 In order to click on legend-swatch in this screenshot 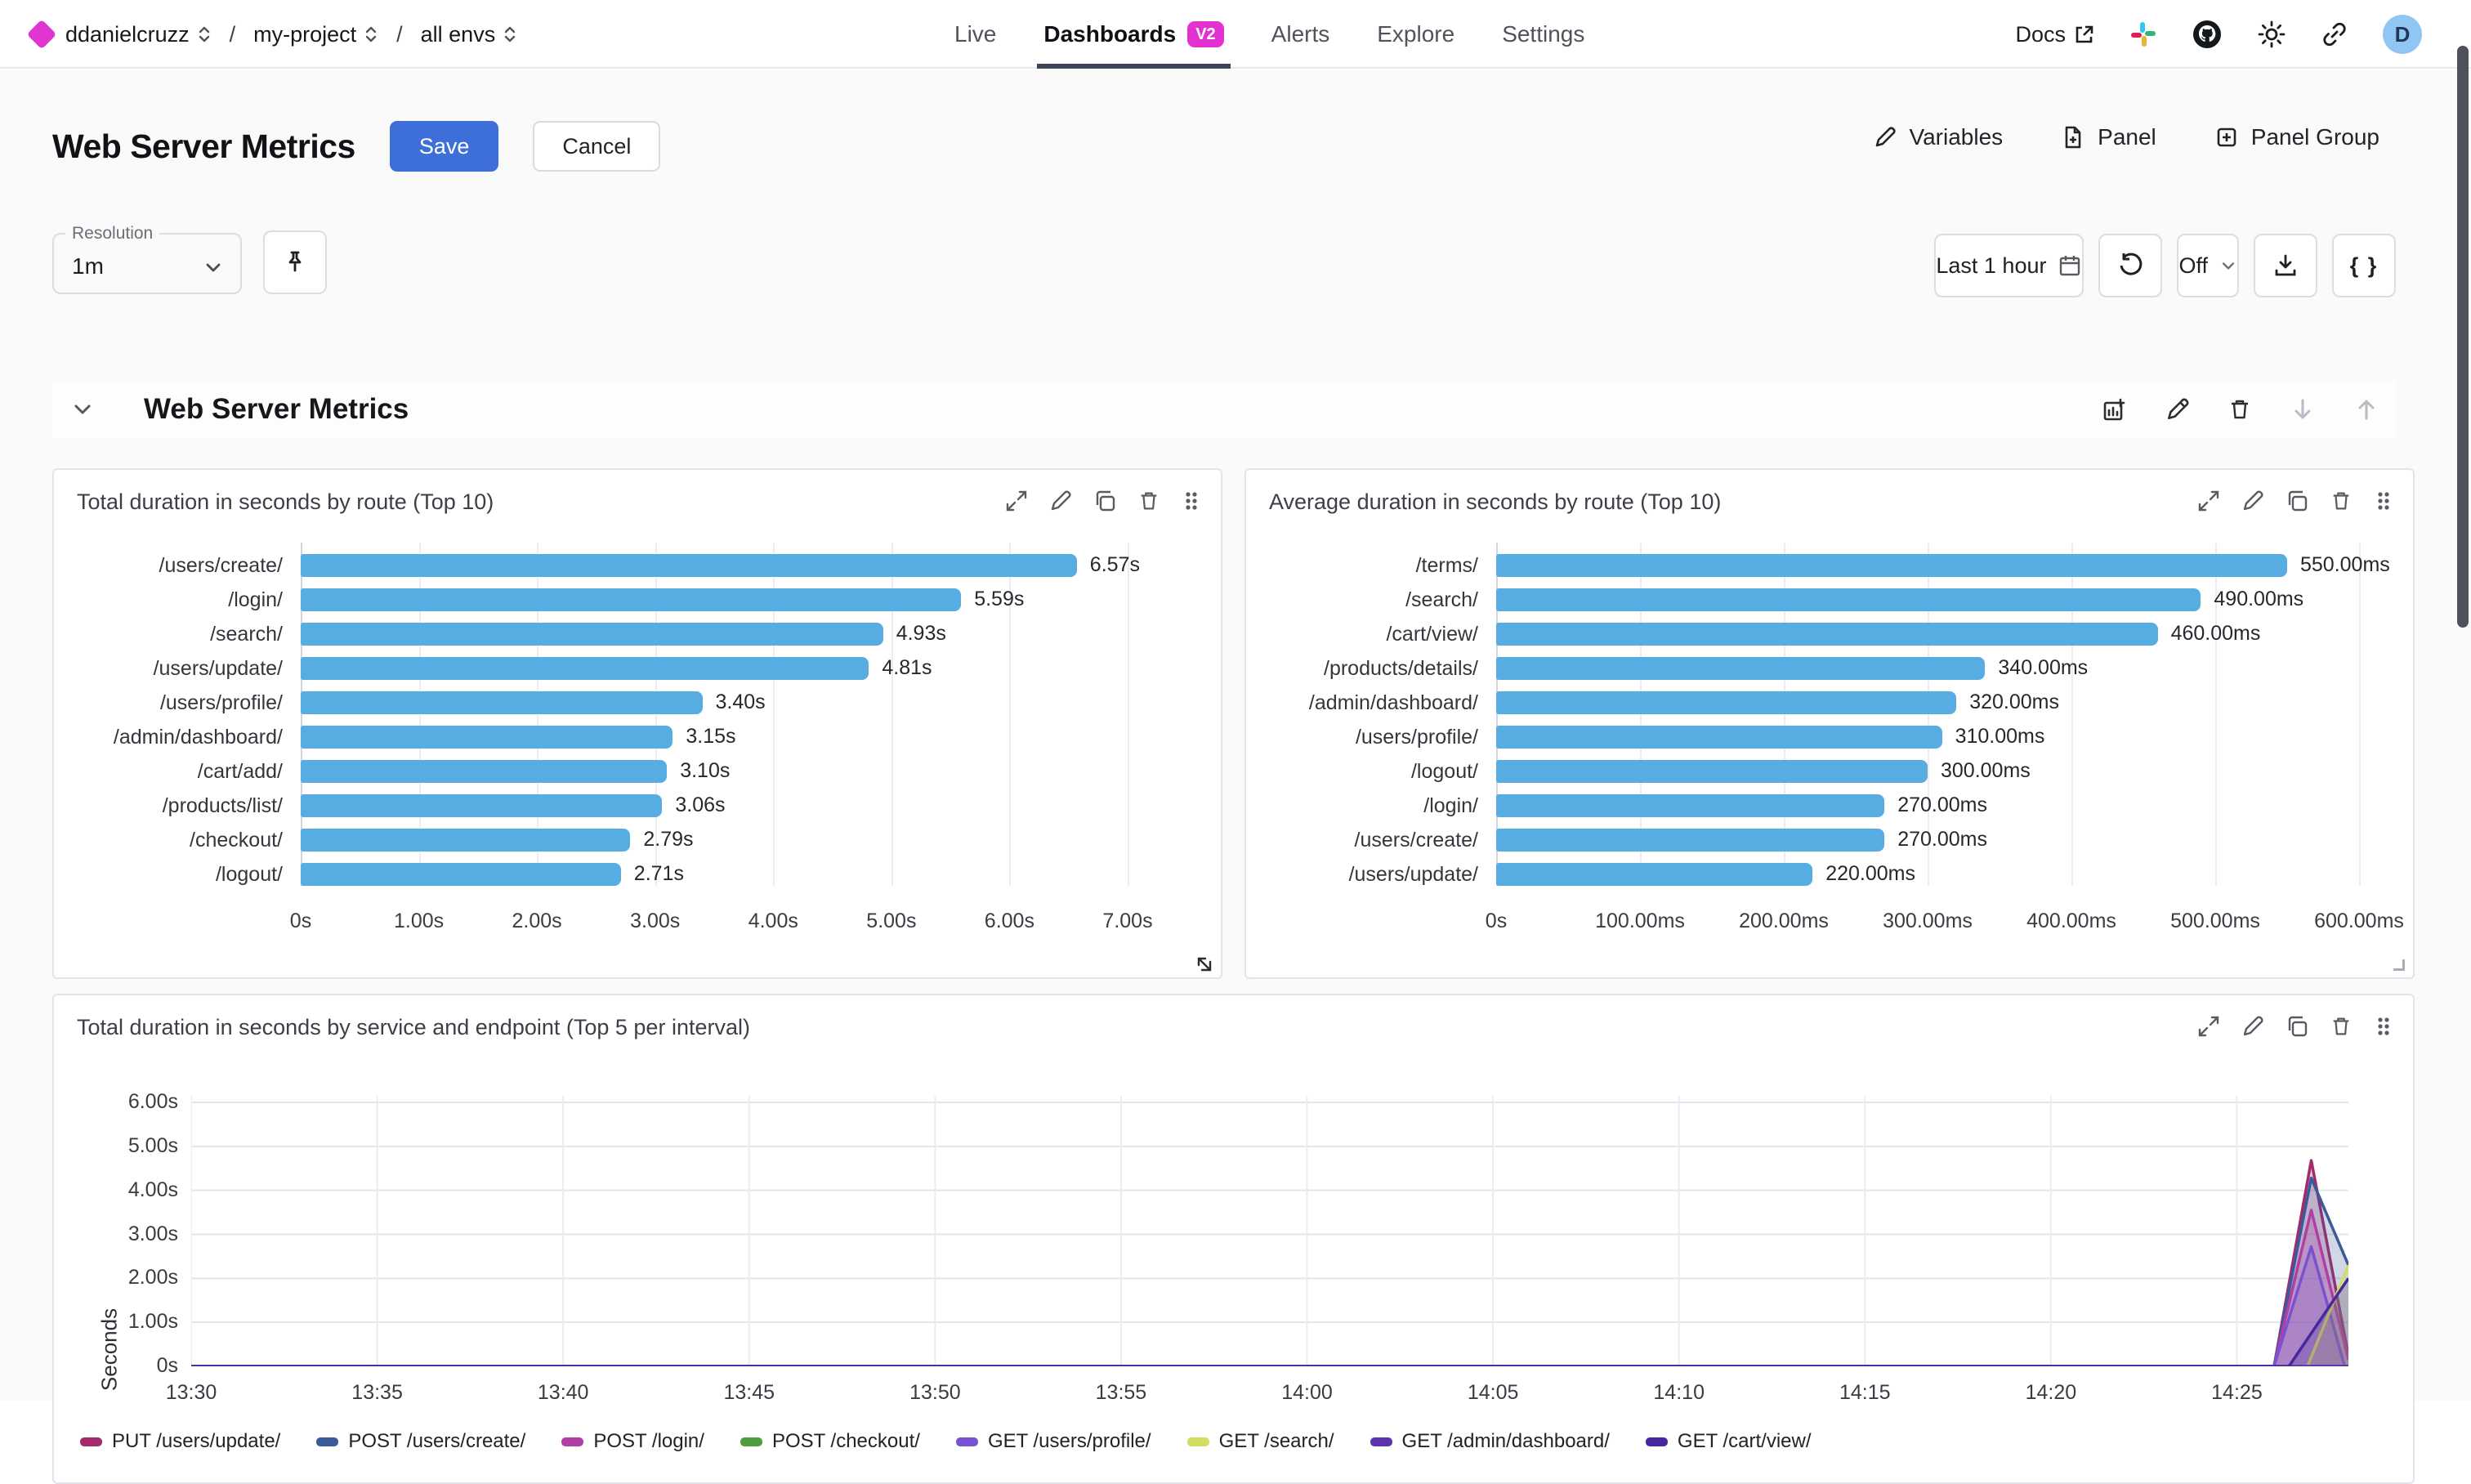, I will do `click(967, 1441)`.